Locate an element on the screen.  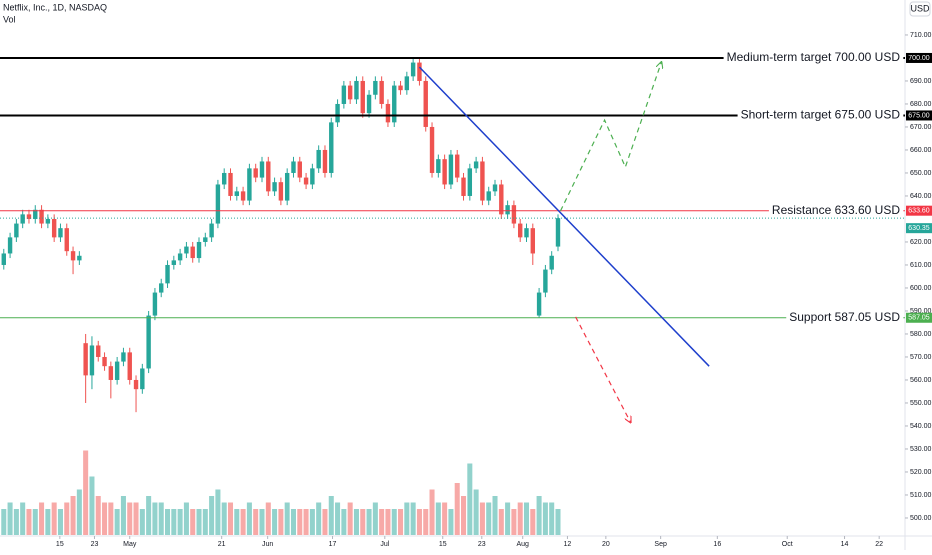
x-tick-label: 17 is located at coordinates (333, 544).